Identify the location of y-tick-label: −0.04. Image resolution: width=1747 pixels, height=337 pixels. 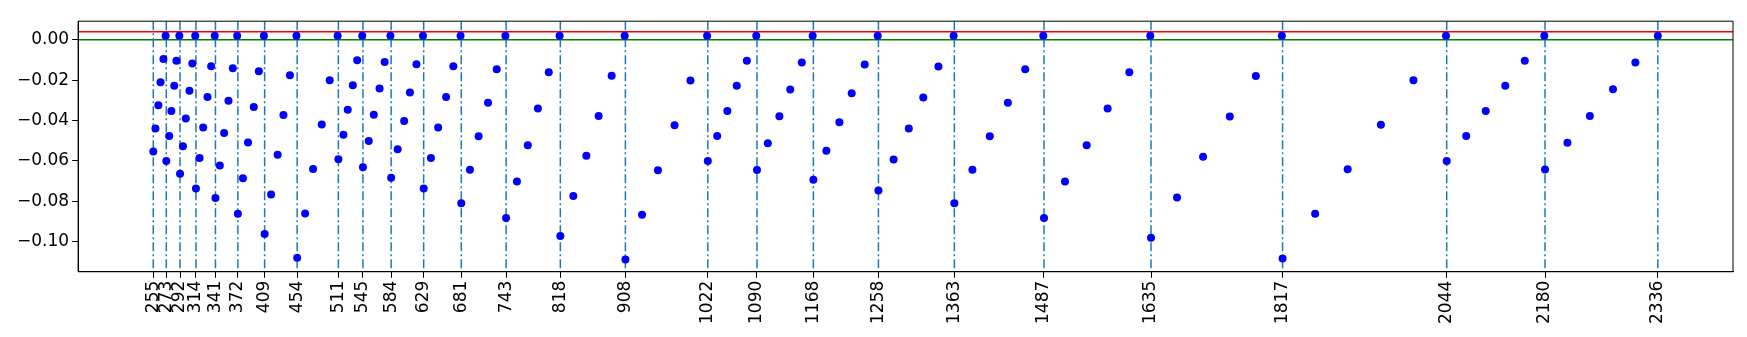
(43, 118).